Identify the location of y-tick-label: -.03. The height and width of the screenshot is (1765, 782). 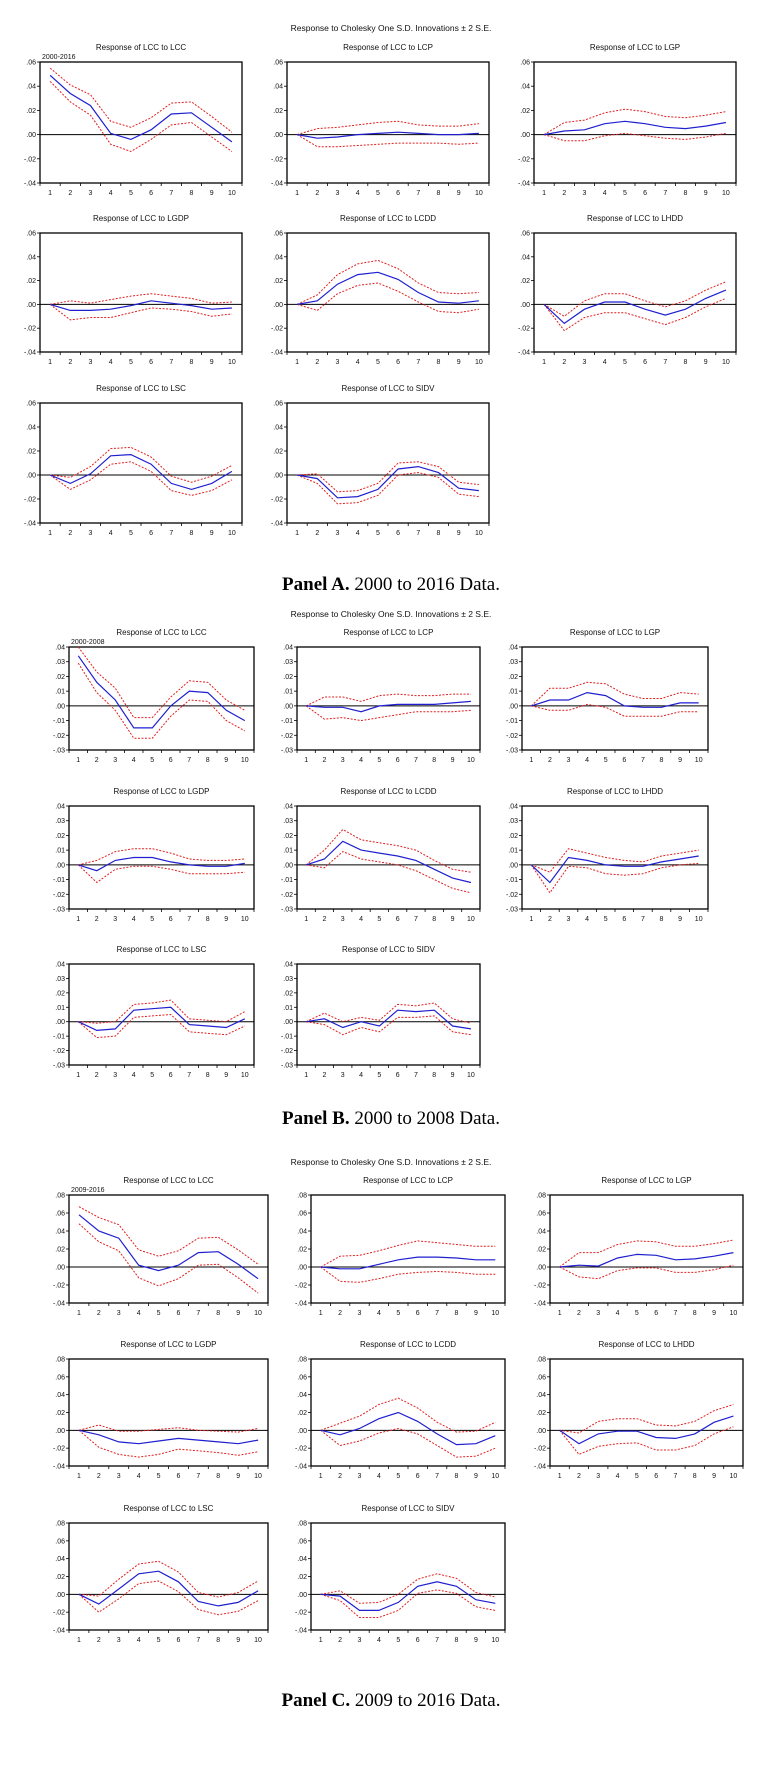
(59, 910).